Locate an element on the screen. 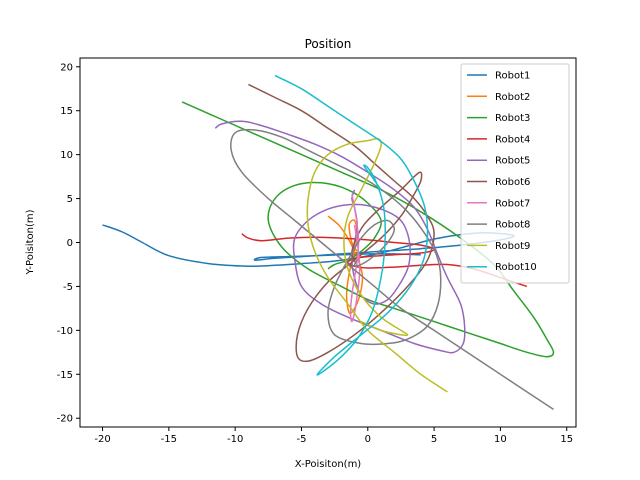  y-tick-label: 5 is located at coordinates (70, 199).